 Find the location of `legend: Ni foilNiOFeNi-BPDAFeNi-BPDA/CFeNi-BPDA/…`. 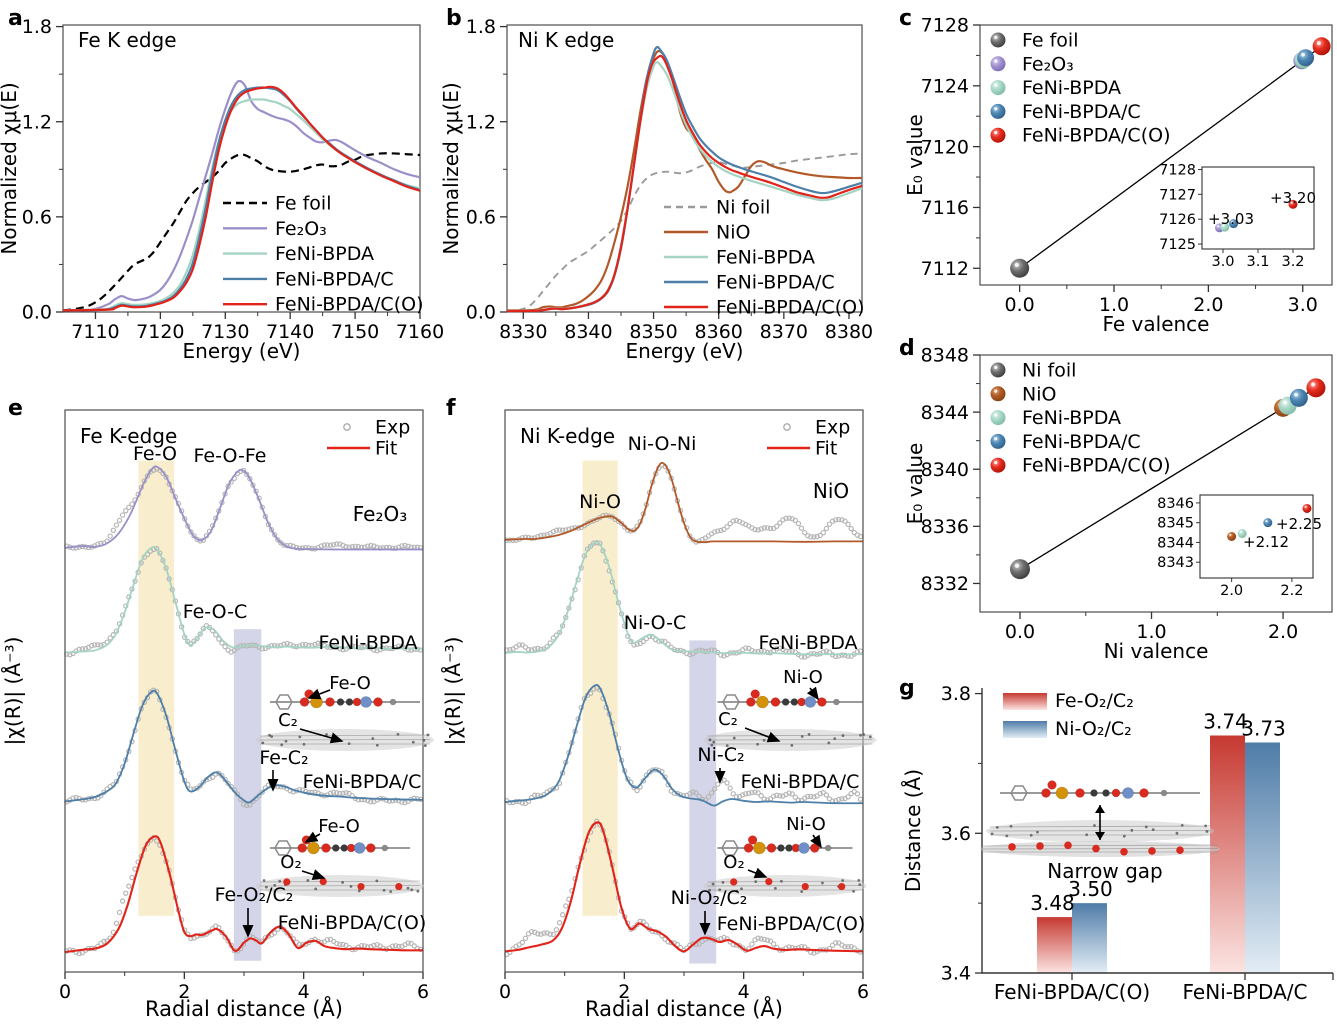

legend: Ni foilNiOFeNi-BPDAFeNi-BPDA/CFeNi-BPDA/… is located at coordinates (1080, 418).